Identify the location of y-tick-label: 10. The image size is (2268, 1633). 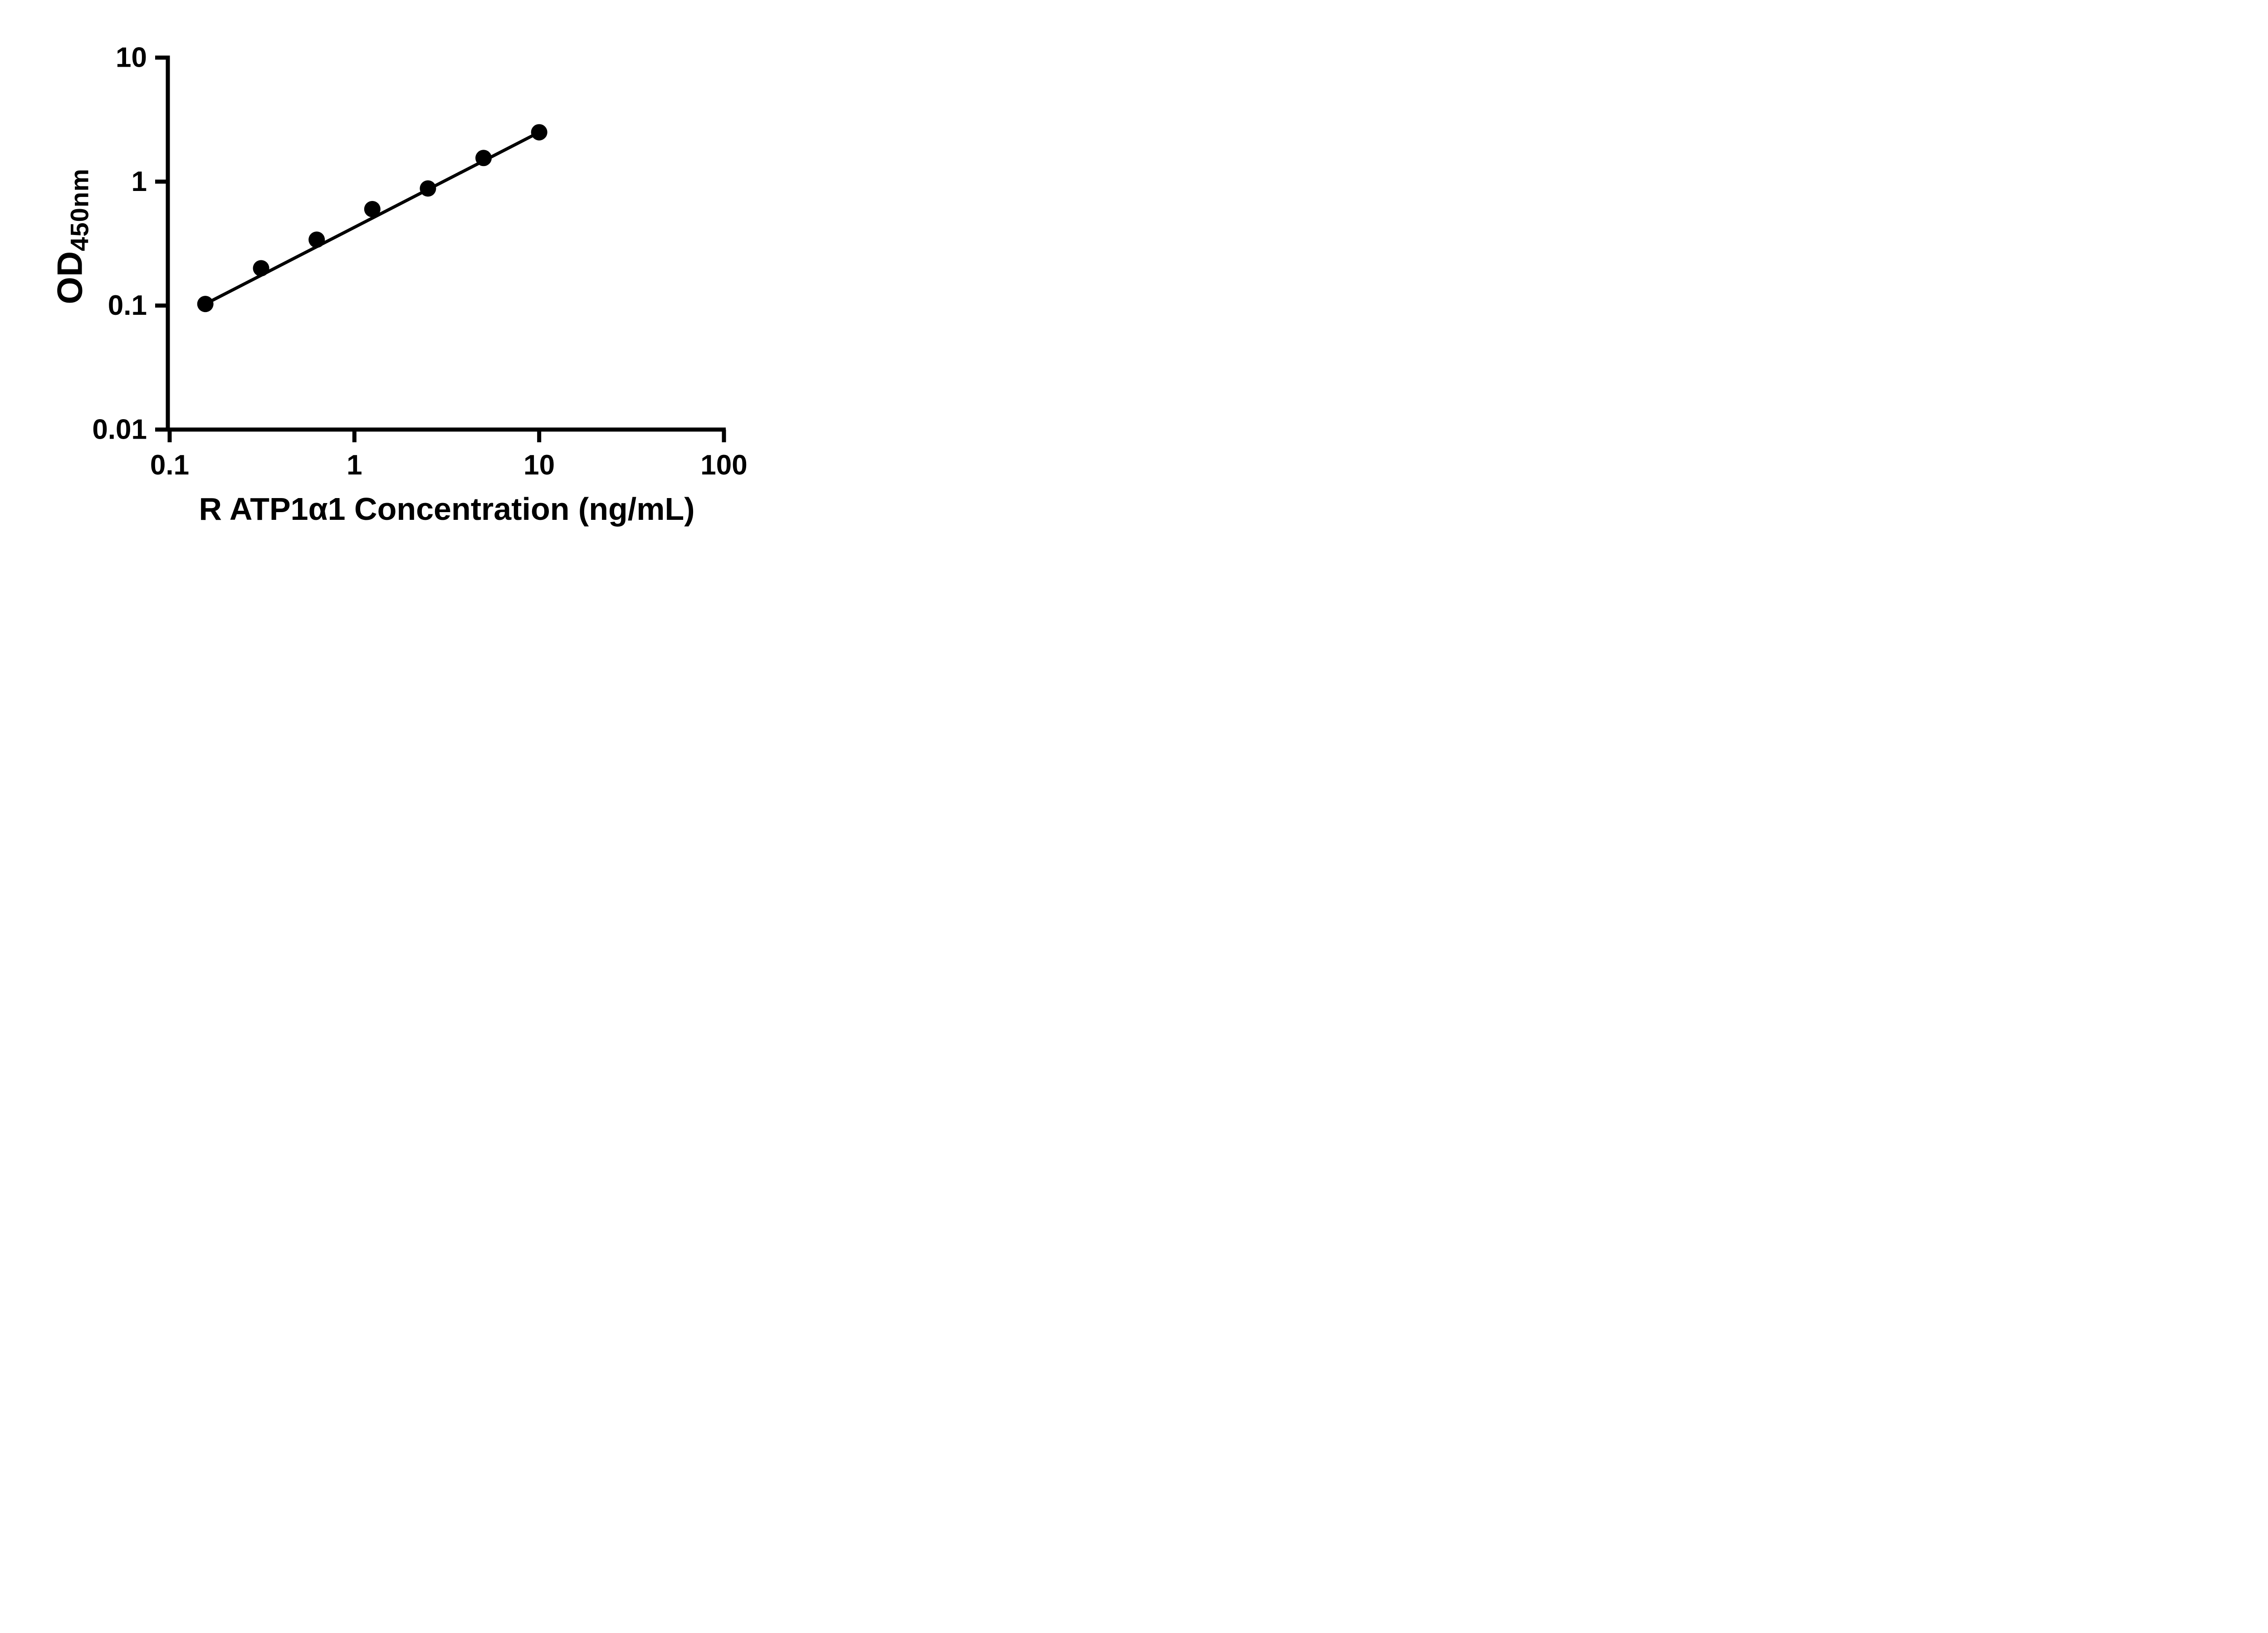
(131, 57).